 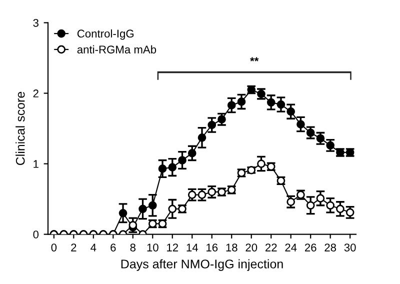 I want to click on legend-label: anti-RGMa mAb, so click(x=116, y=49).